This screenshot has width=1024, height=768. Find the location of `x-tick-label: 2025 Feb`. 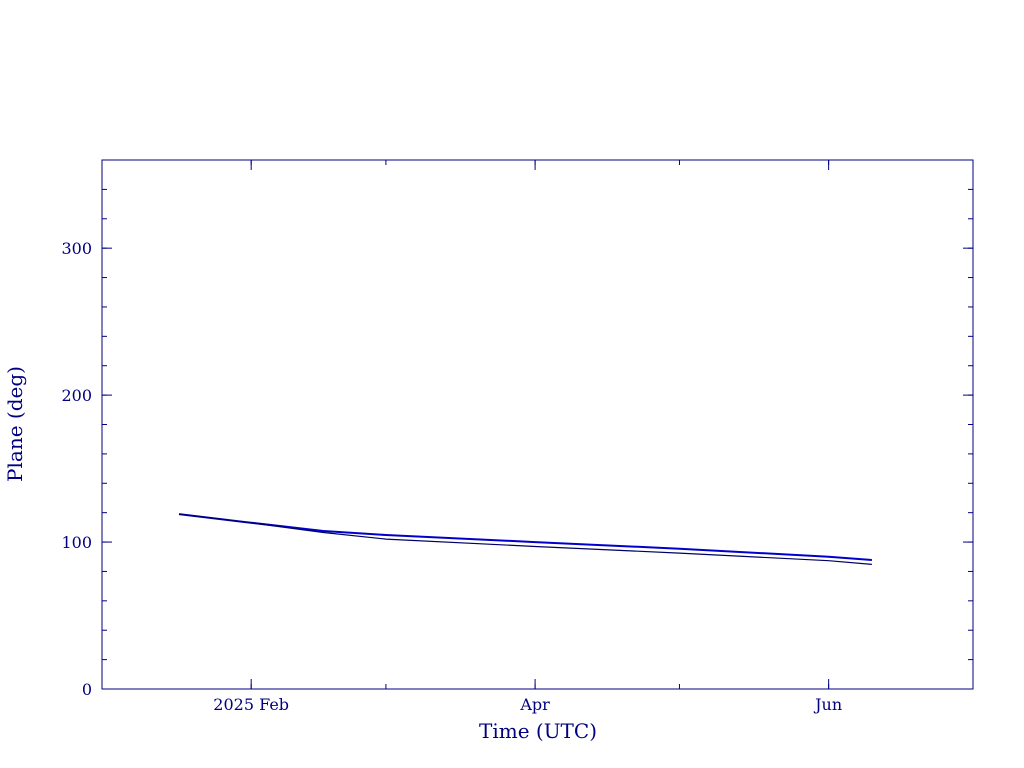

x-tick-label: 2025 Feb is located at coordinates (251, 704).